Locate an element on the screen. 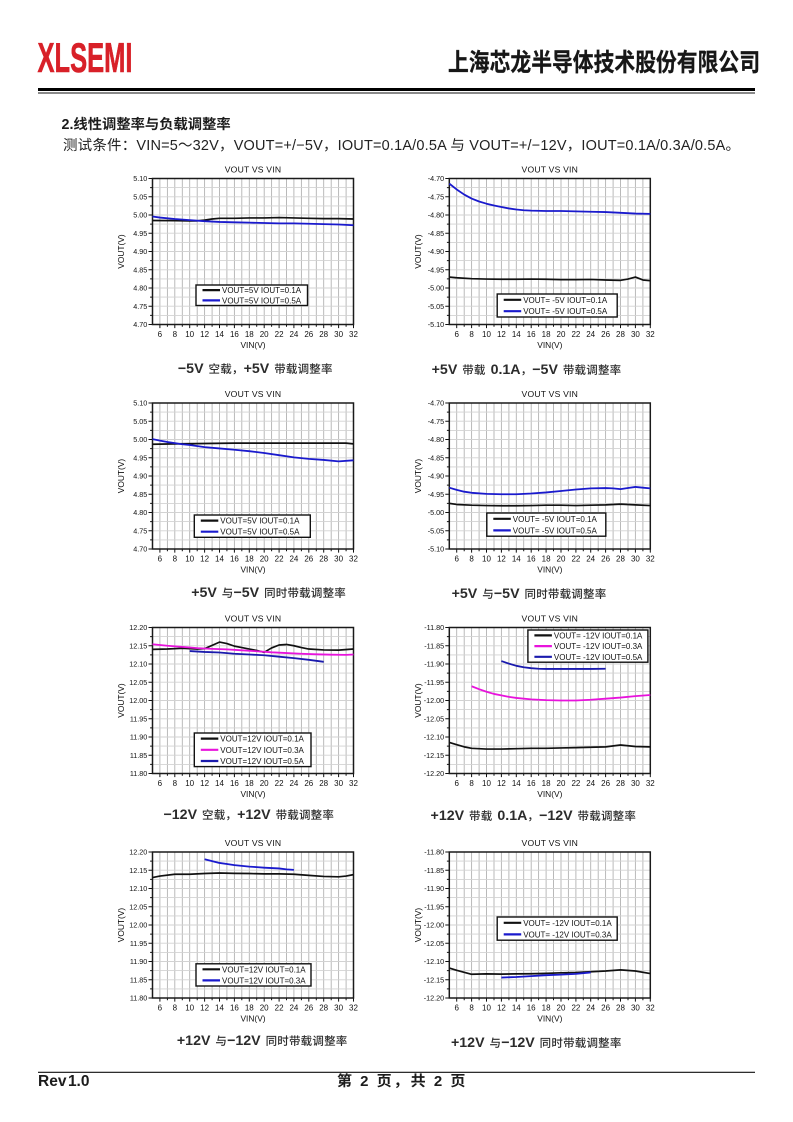 This screenshot has width=793, height=1122. svg-text: -5.10 is located at coordinates (436, 324).